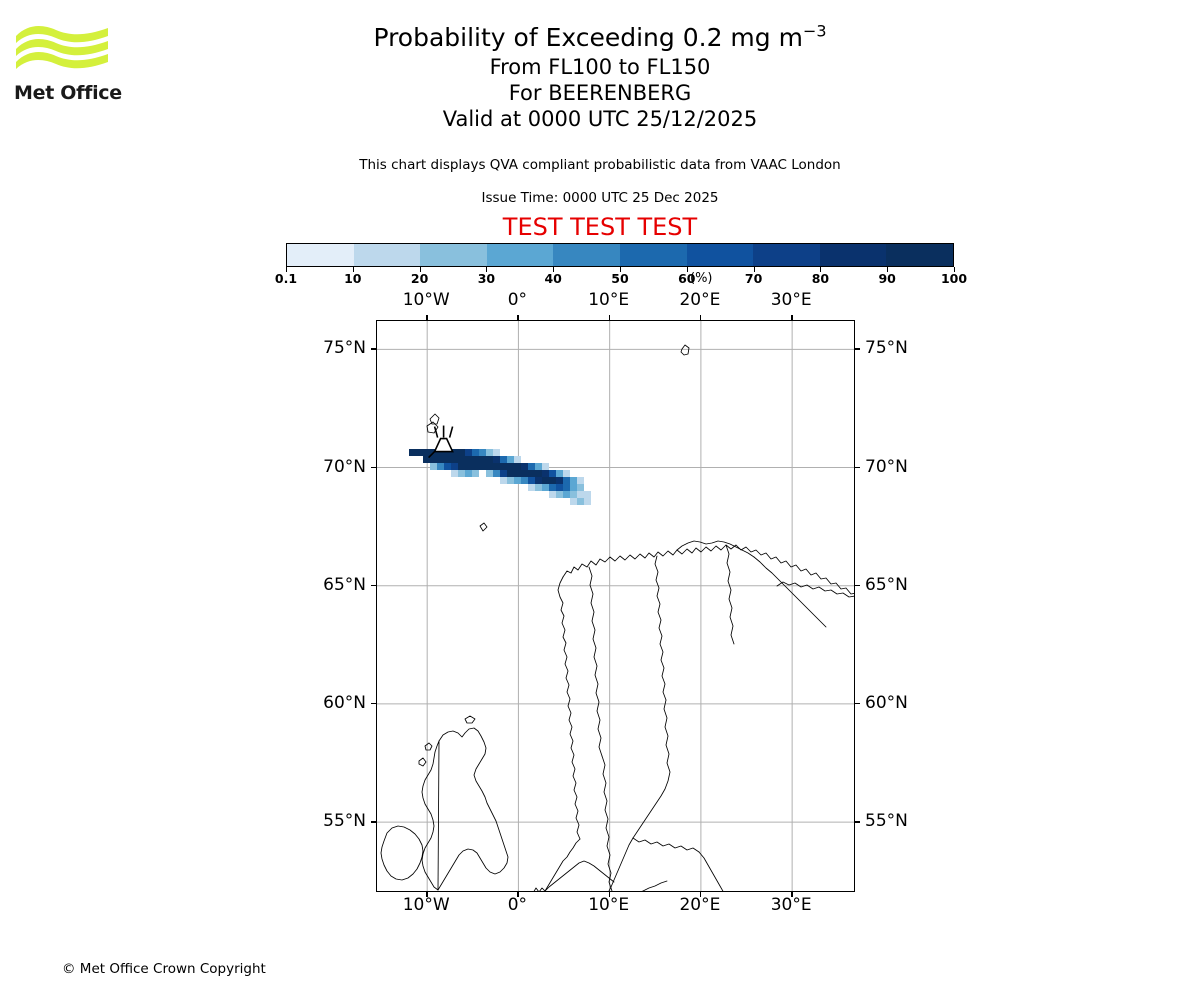  I want to click on met-office-logo: Met Office, so click(70, 68).